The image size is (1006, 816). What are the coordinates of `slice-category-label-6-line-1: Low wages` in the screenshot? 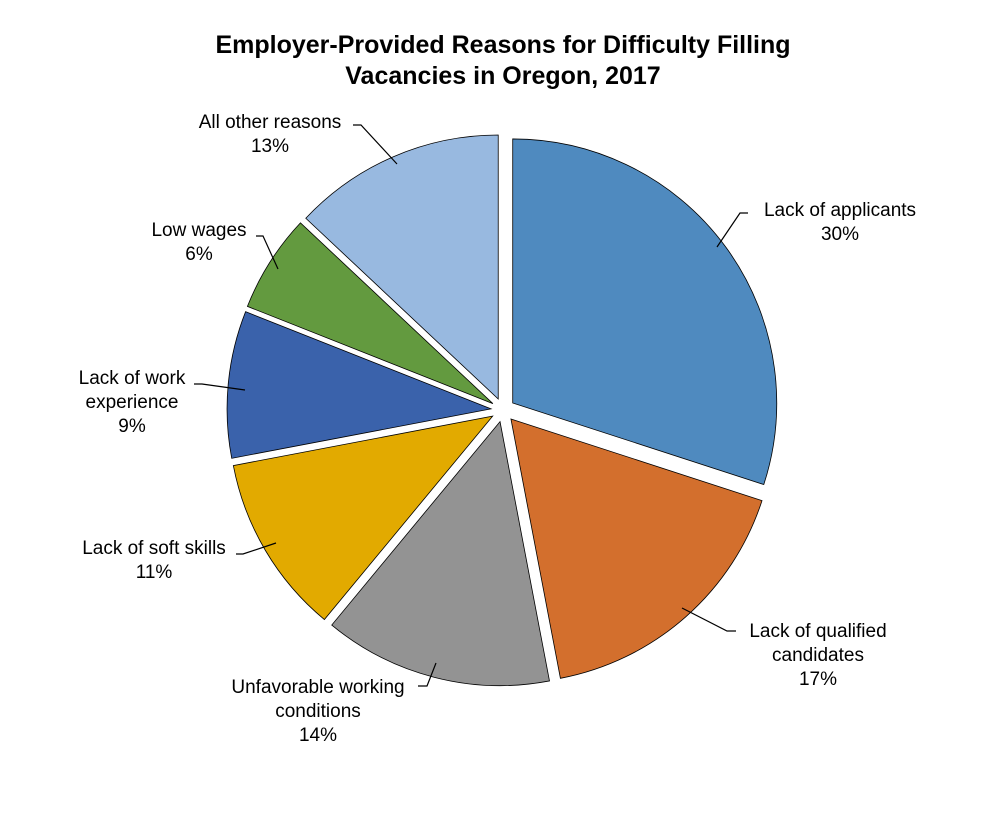 It's located at (198, 230).